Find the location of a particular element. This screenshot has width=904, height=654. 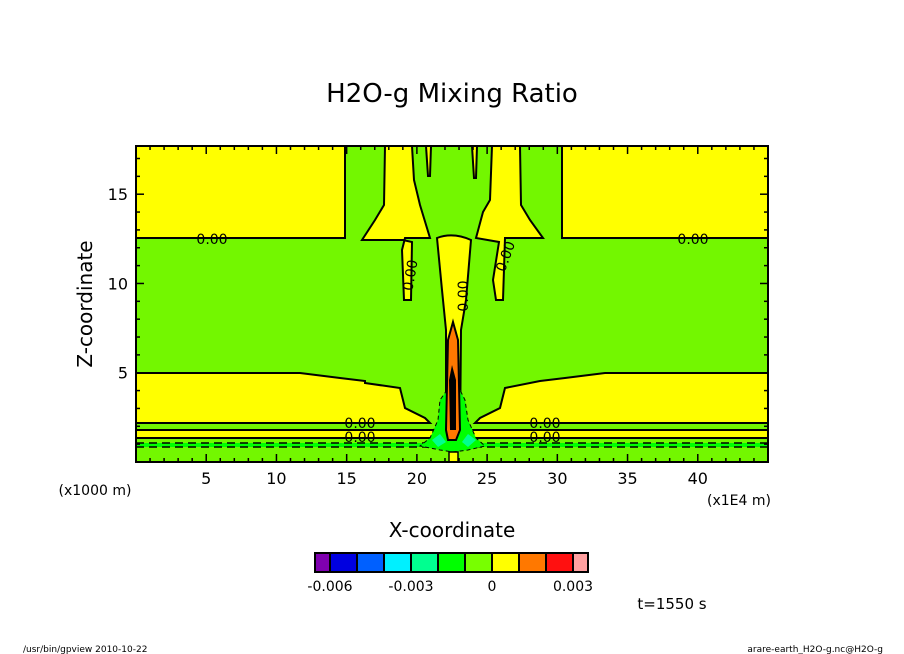

yellow-trapezoid-left is located at coordinates (396, 223).